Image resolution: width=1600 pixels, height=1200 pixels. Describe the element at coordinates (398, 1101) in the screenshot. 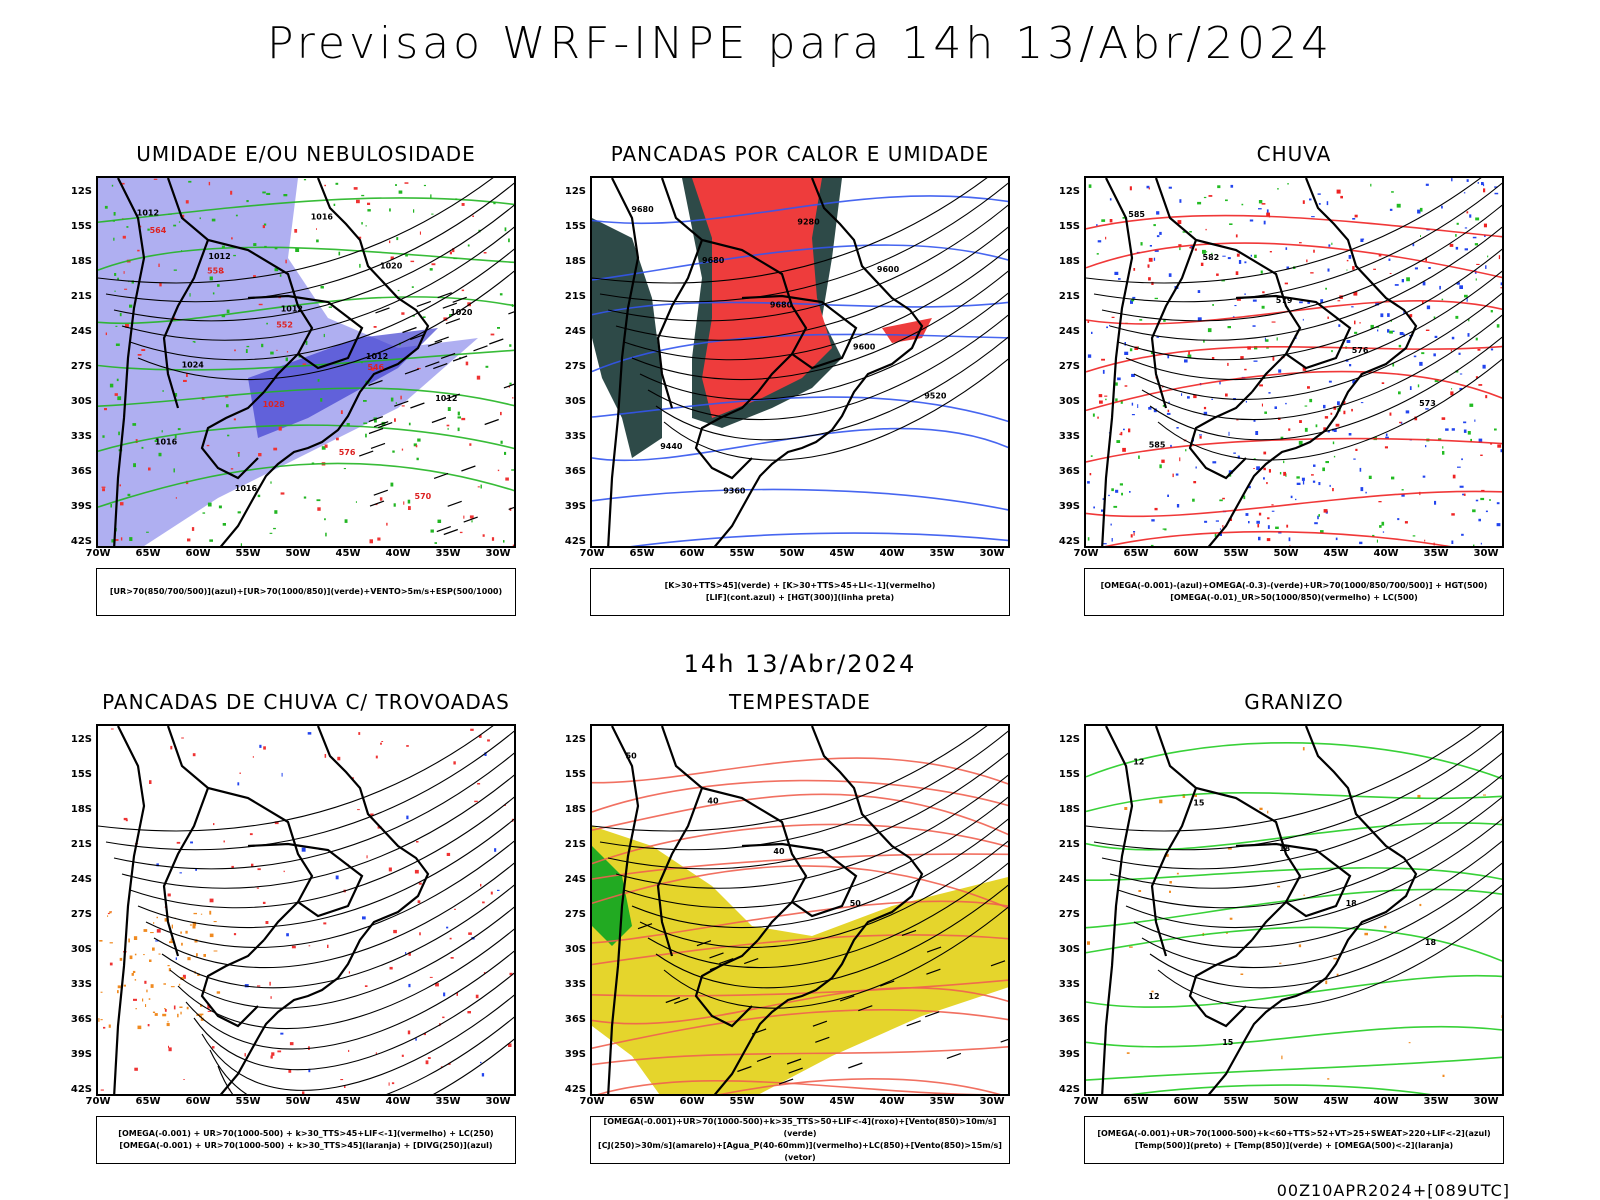

I see `longitude-tick-label: 40W` at that location.